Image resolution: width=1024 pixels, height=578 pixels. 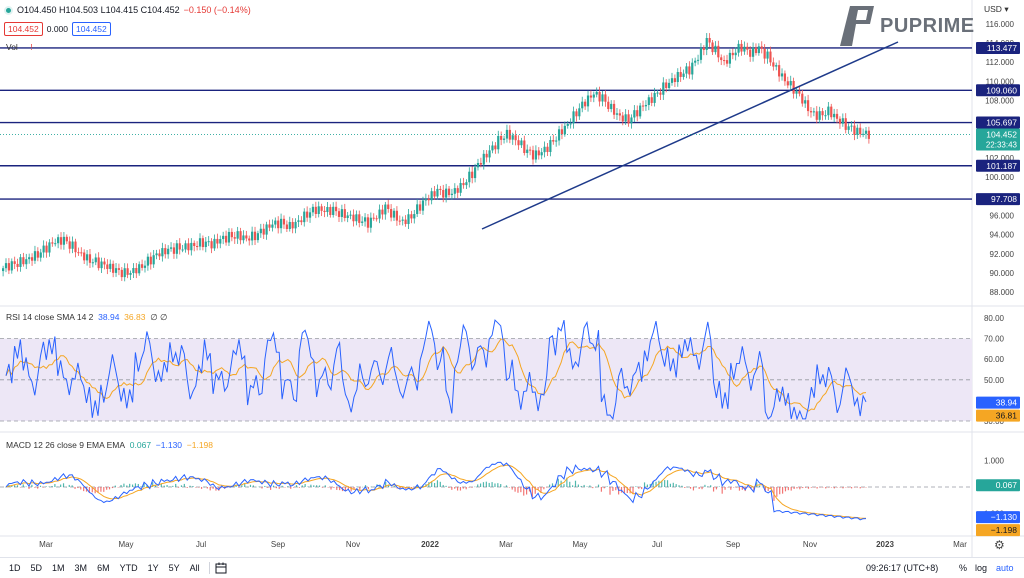 I want to click on timeframe-buttons: 1D 5D 1M 3M 6M YTD 1Y 5Y All, so click(x=102, y=568).